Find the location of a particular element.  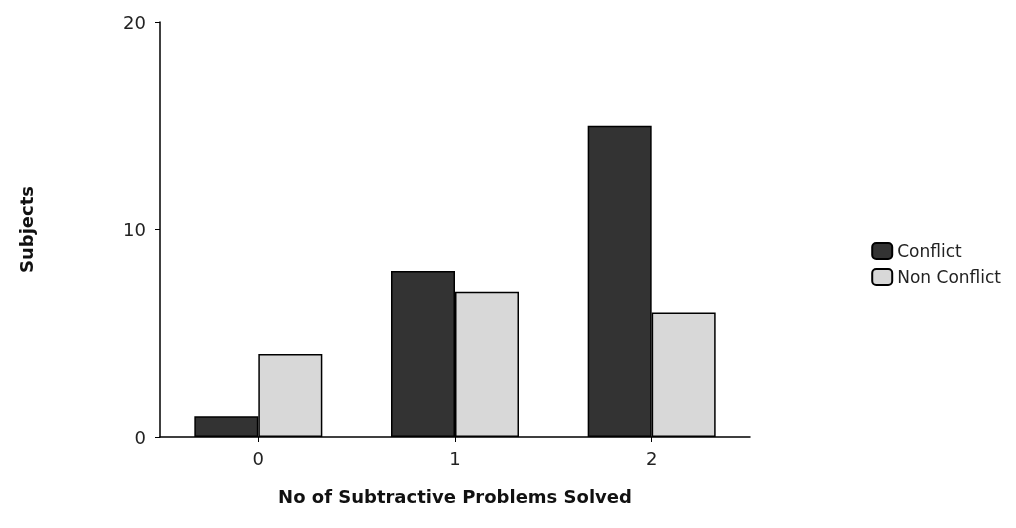

y-tick-label: 10 is located at coordinates (134, 229).